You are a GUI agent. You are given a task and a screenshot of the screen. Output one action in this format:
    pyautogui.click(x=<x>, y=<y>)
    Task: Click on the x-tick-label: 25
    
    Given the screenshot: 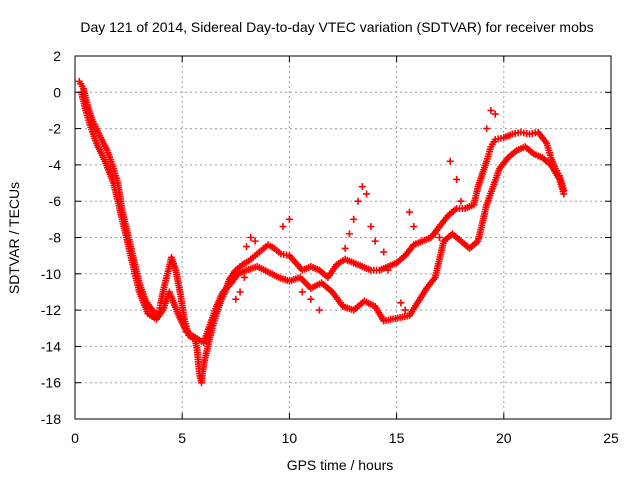 What is the action you would take?
    pyautogui.click(x=611, y=438)
    